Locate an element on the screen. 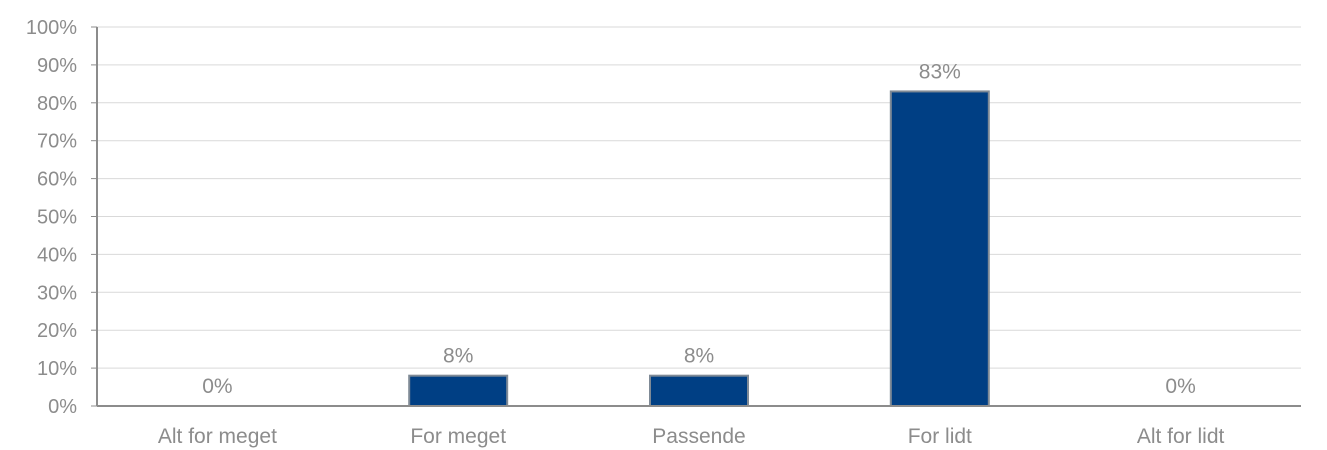 This screenshot has height=450, width=1327. x-tick-label: For lidt is located at coordinates (940, 436).